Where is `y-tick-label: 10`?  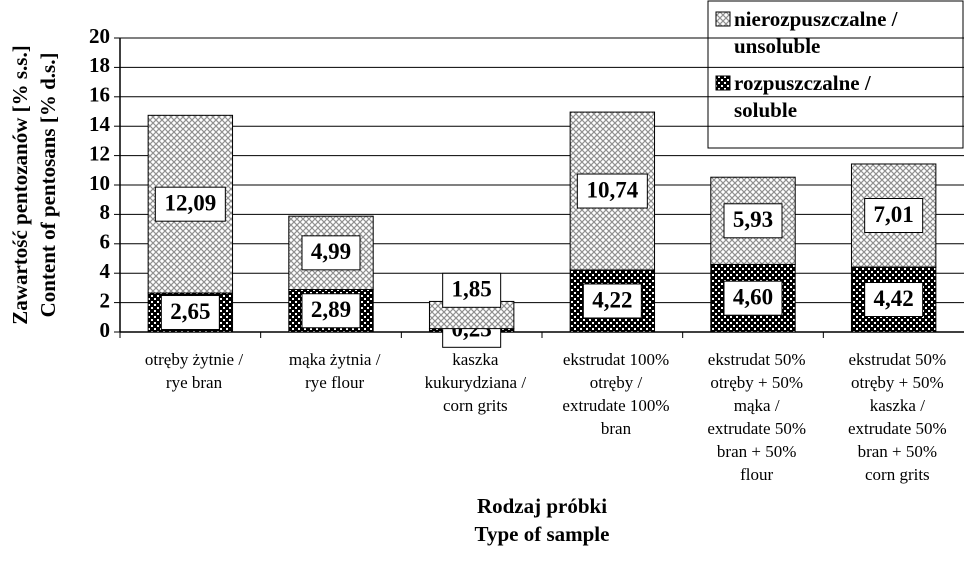
y-tick-label: 10 is located at coordinates (99, 183).